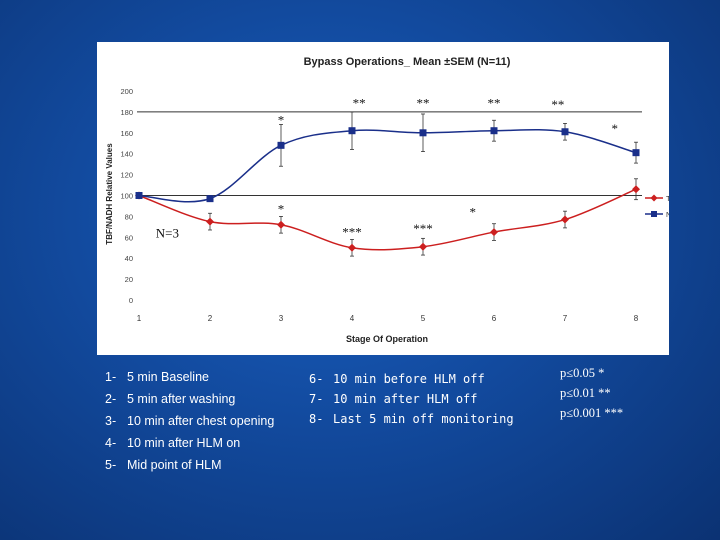 The height and width of the screenshot is (540, 720). What do you see at coordinates (129, 279) in the screenshot?
I see `y-tick-label: 20` at bounding box center [129, 279].